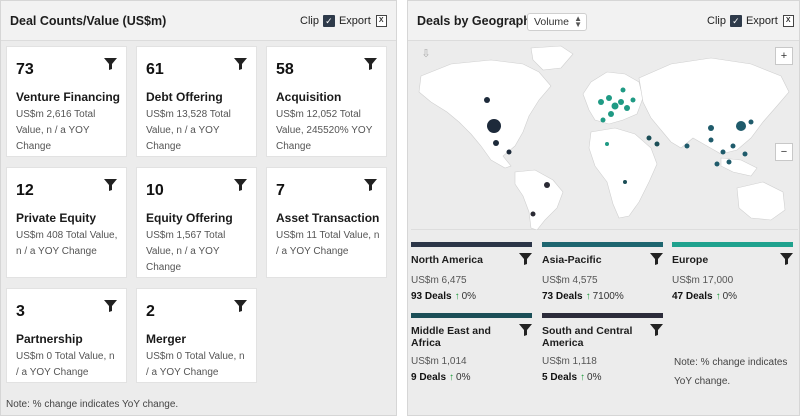 This screenshot has height=416, width=800. What do you see at coordinates (67, 243) in the screenshot?
I see `deal-summary: US$m 408 Total Value, n / a YOY Change` at bounding box center [67, 243].